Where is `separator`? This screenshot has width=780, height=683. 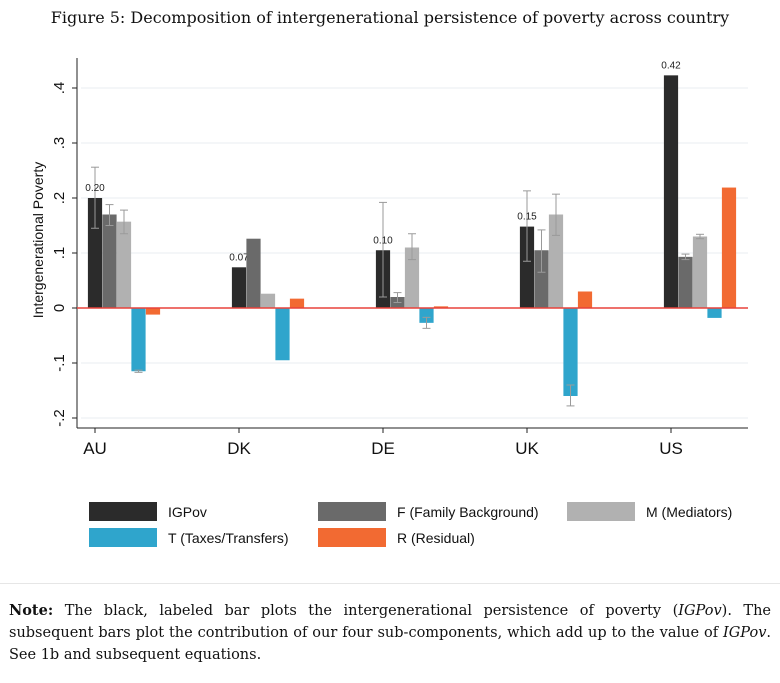
separator is located at coordinates (390, 583).